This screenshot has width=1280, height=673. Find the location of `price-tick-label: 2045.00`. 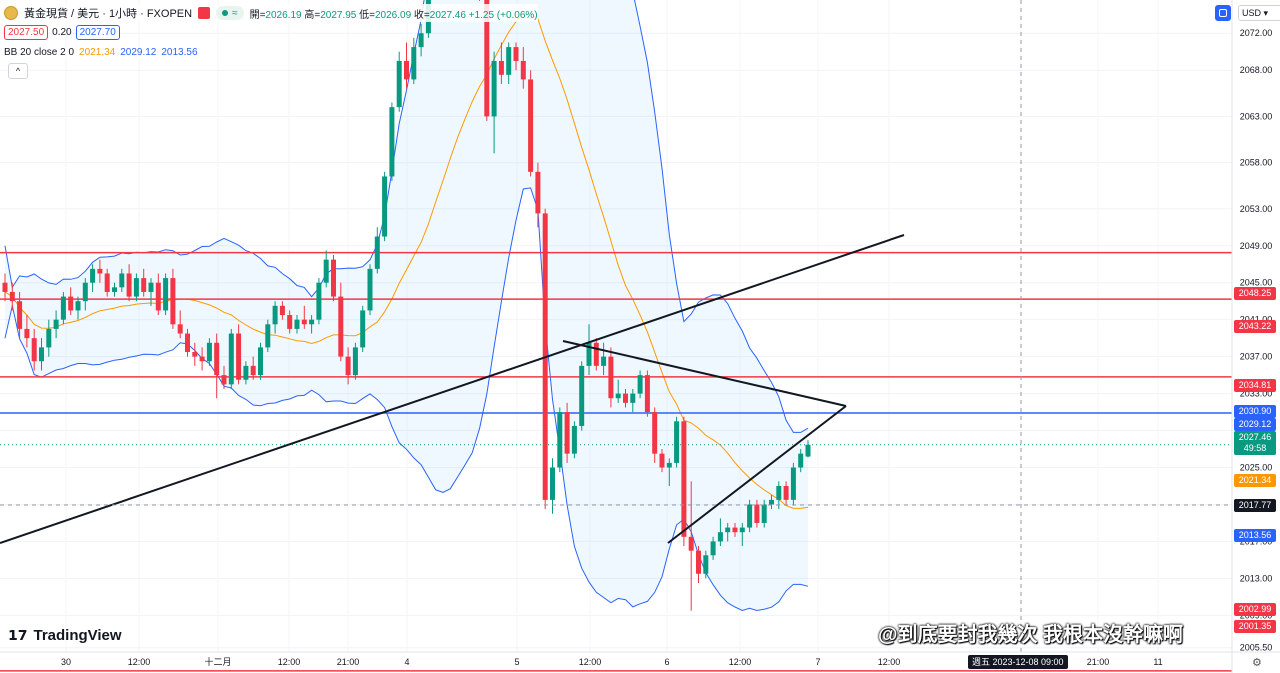

price-tick-label: 2045.00 is located at coordinates (1256, 283).